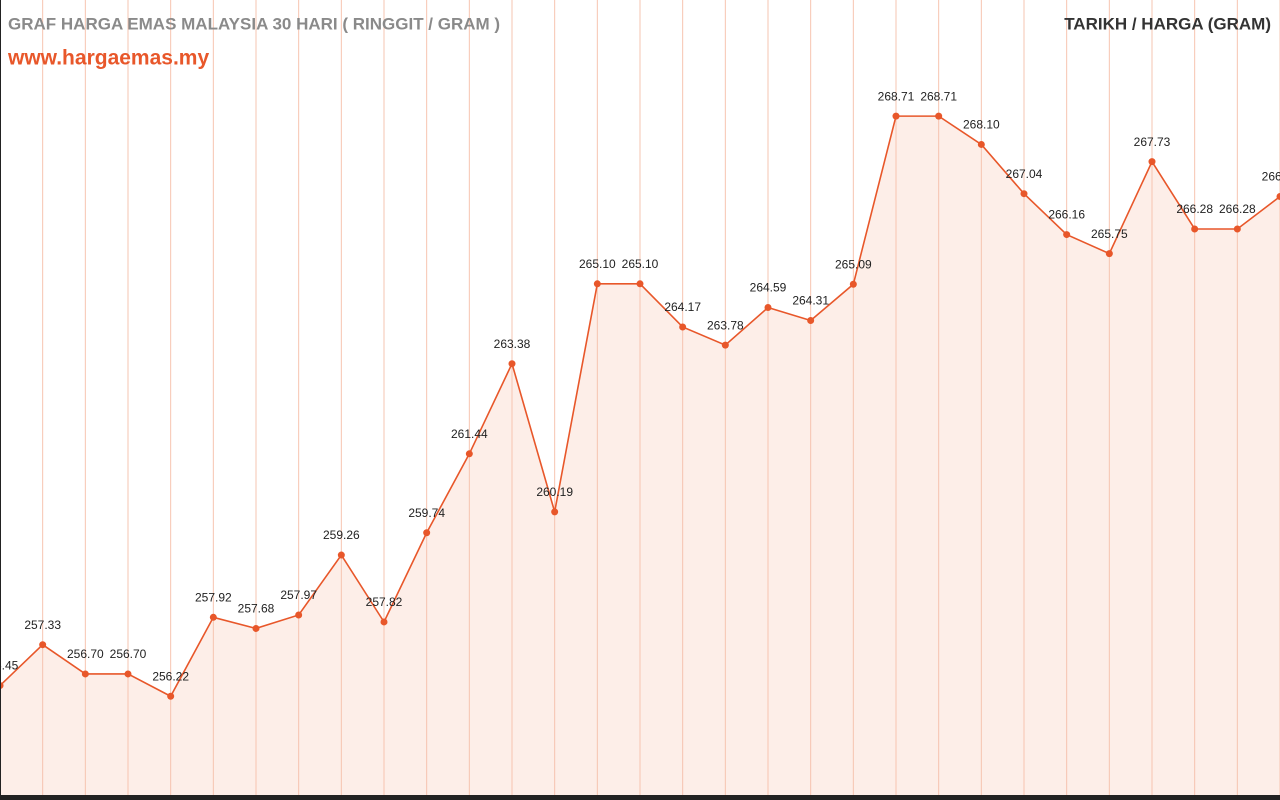 Image resolution: width=1280 pixels, height=800 pixels. Describe the element at coordinates (9, 666) in the screenshot. I see `value-label: 256.45` at that location.